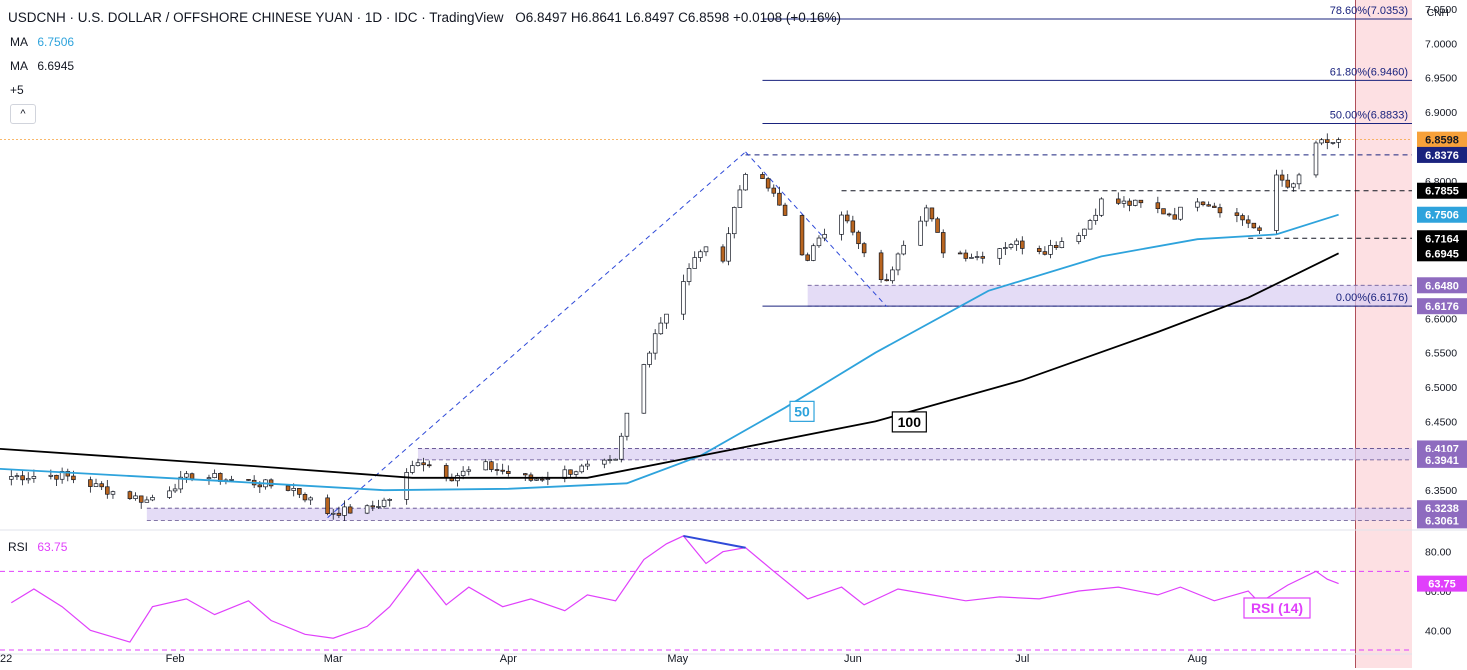  What do you see at coordinates (37, 17) in the screenshot?
I see `symbol-name: USDCNH` at bounding box center [37, 17].